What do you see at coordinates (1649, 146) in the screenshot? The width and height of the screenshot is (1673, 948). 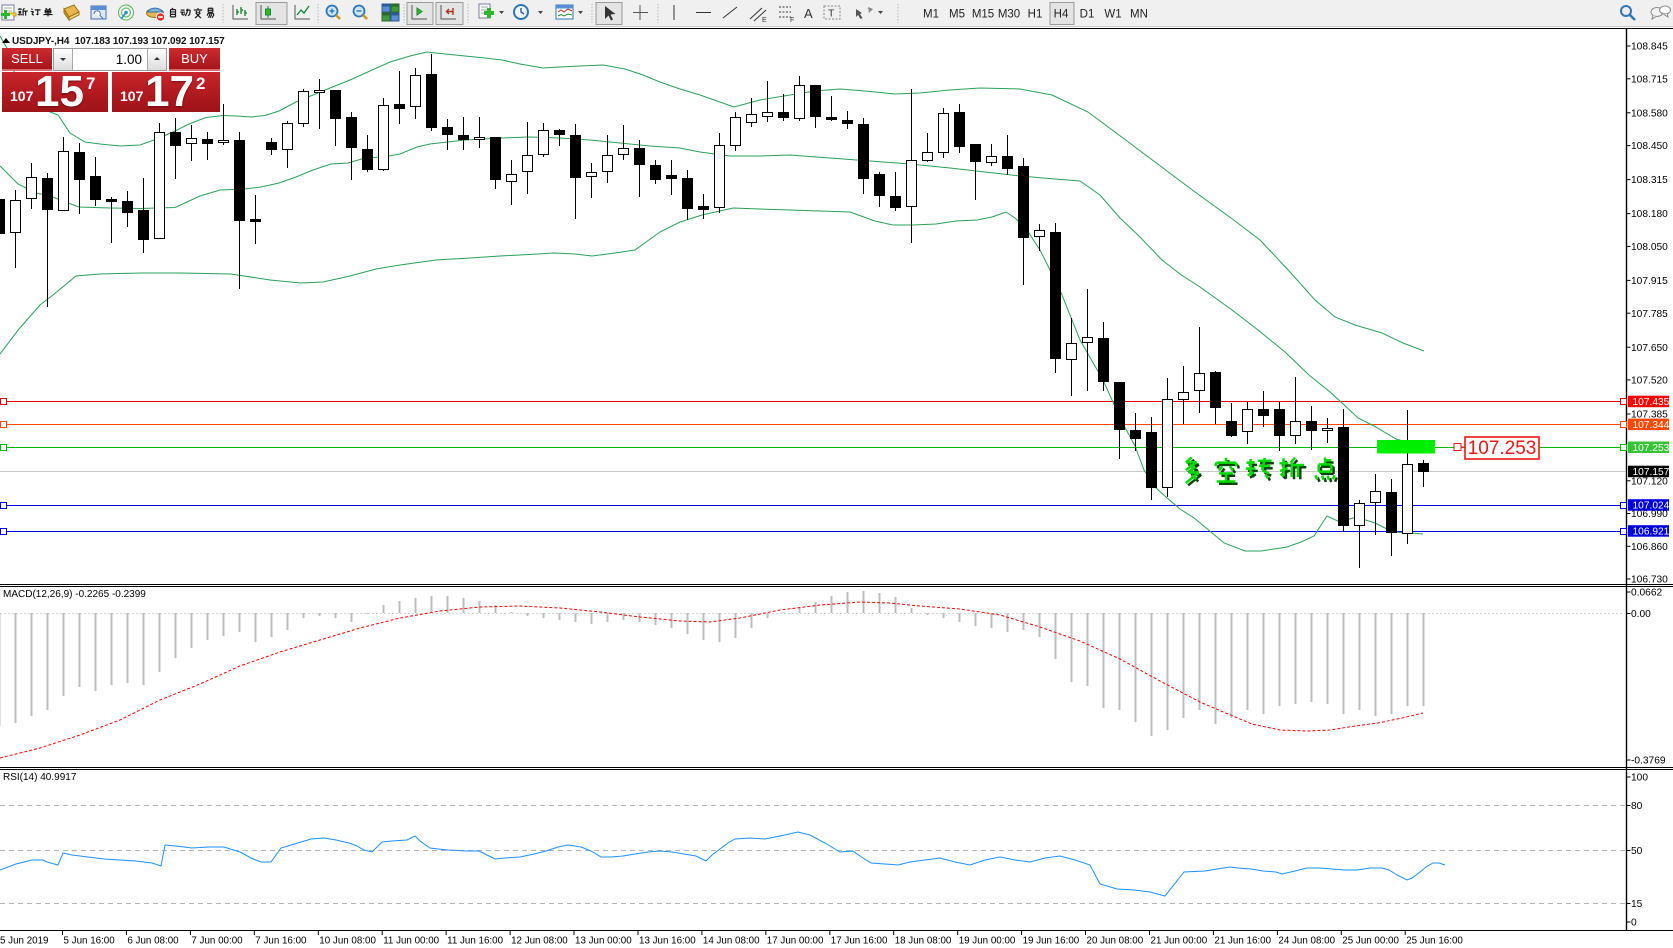 I see `svg-text: 108.450` at bounding box center [1649, 146].